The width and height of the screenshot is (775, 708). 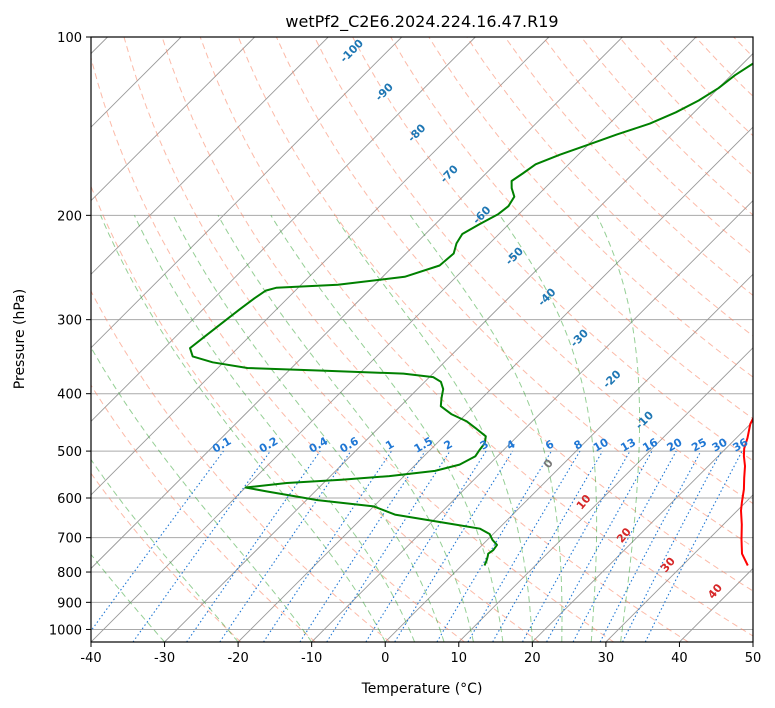 I want to click on x-tick-label: -20, so click(x=237, y=658).